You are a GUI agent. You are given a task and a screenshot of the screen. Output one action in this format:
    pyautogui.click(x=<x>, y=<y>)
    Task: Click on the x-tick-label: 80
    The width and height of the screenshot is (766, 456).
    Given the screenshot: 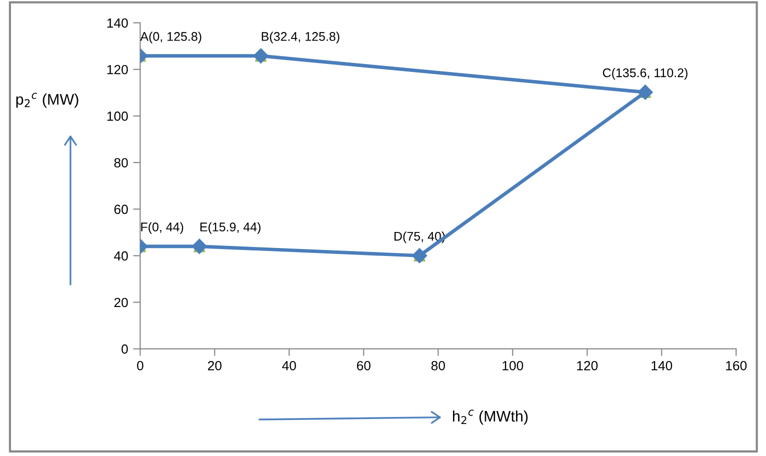 What is the action you would take?
    pyautogui.click(x=438, y=365)
    